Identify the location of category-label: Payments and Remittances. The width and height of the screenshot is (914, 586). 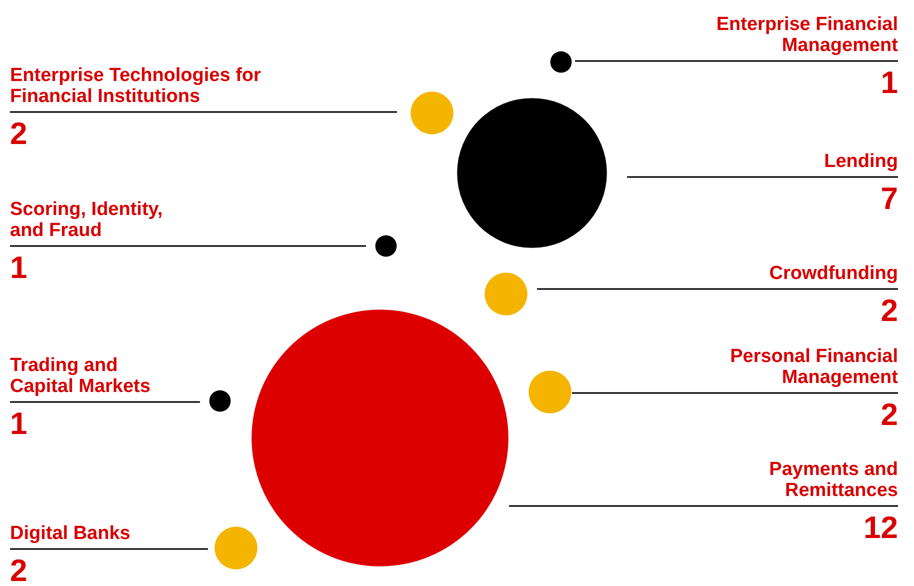
(833, 480).